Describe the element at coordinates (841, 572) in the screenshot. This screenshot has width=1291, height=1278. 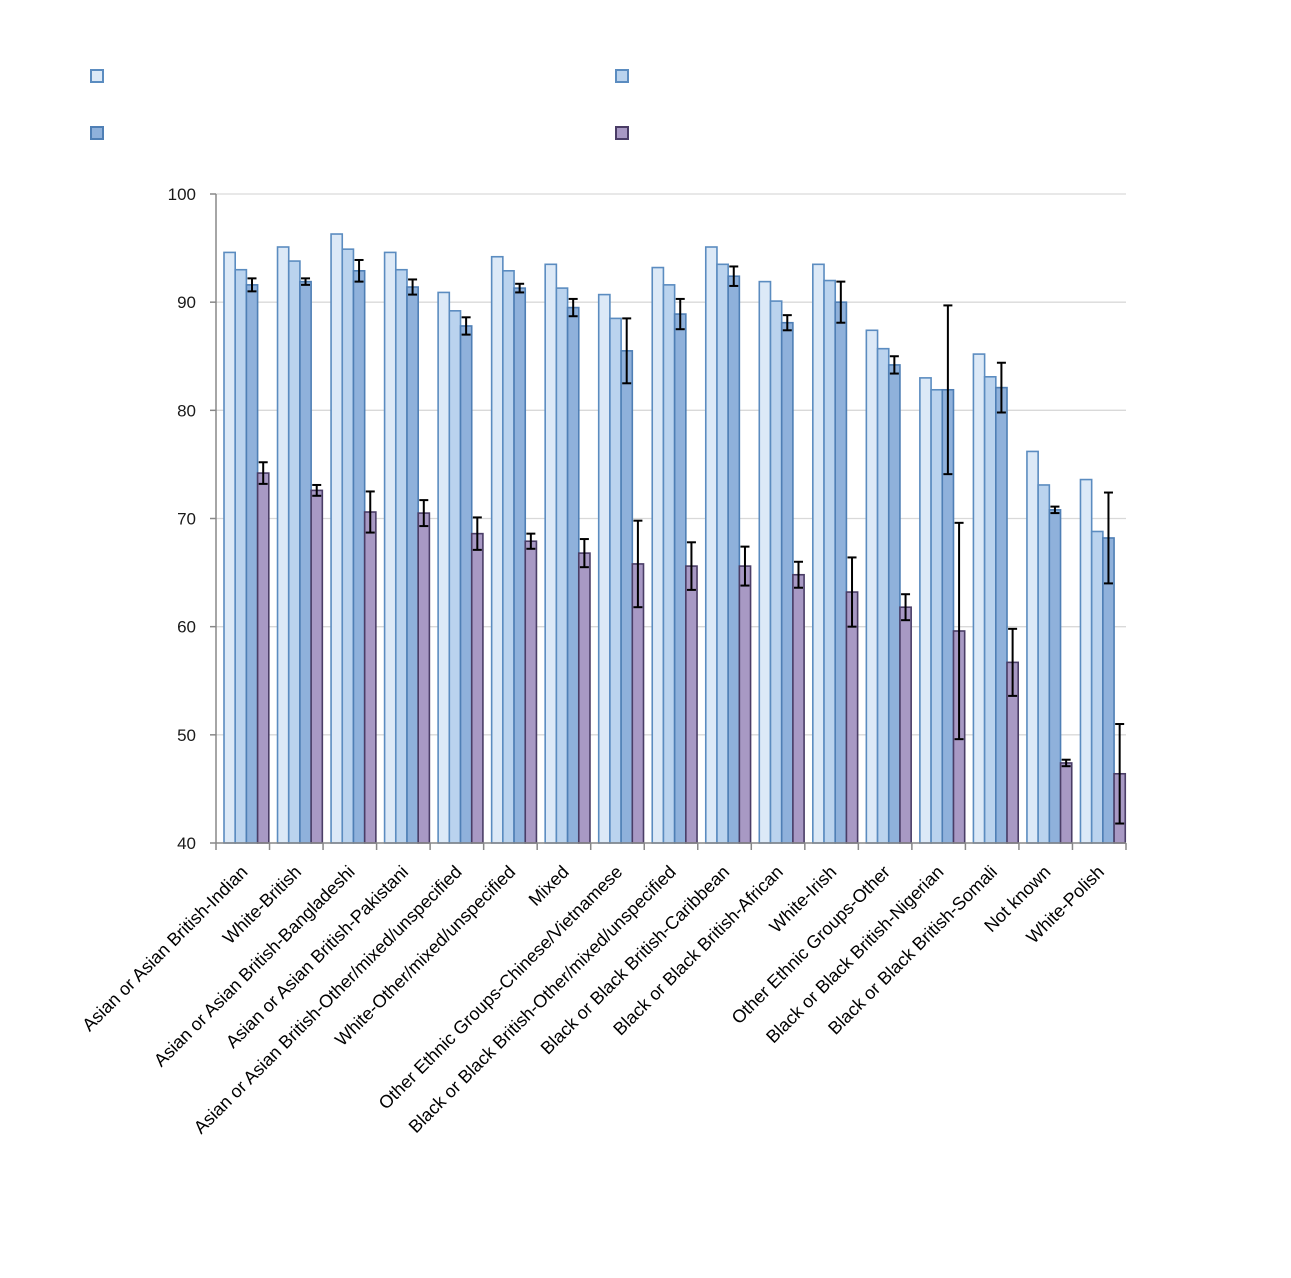
I see `bar-s3-c12` at that location.